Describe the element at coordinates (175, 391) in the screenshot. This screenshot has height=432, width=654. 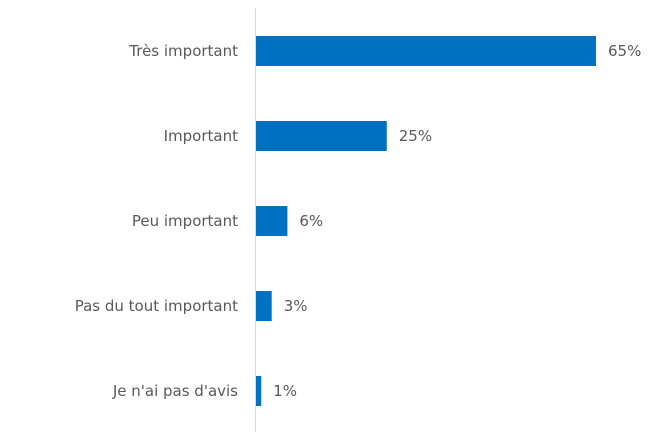
I see `category-label-4: Je n'ai pas d'avis` at that location.